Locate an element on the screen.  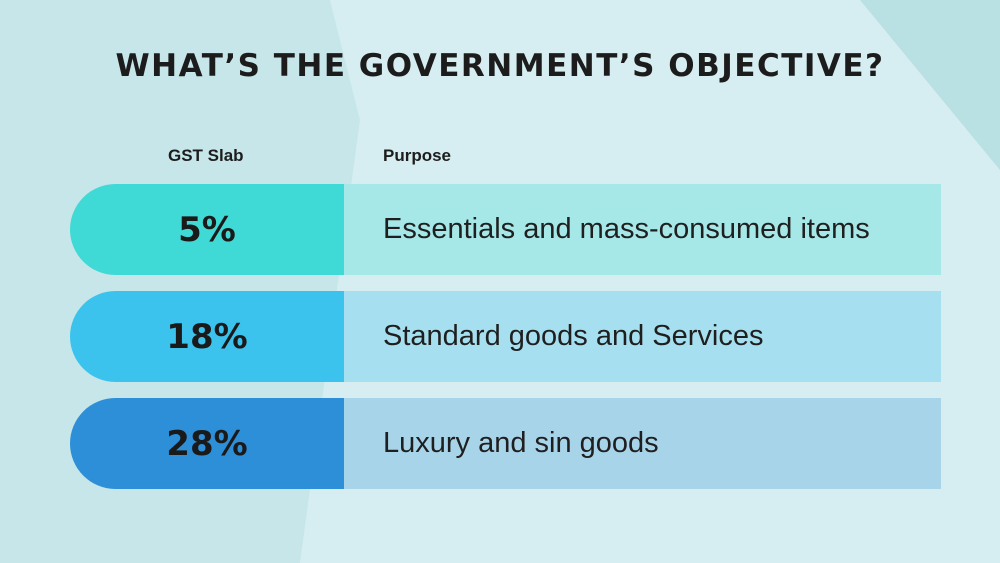
slab-pill: 18% is located at coordinates (207, 336).